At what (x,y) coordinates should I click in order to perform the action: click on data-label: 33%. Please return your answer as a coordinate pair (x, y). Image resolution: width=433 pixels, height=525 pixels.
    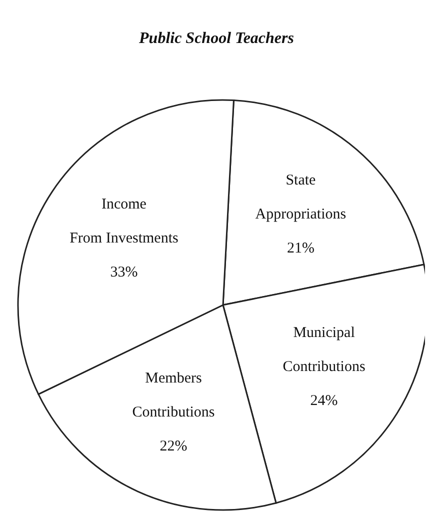
    Looking at the image, I should click on (124, 272).